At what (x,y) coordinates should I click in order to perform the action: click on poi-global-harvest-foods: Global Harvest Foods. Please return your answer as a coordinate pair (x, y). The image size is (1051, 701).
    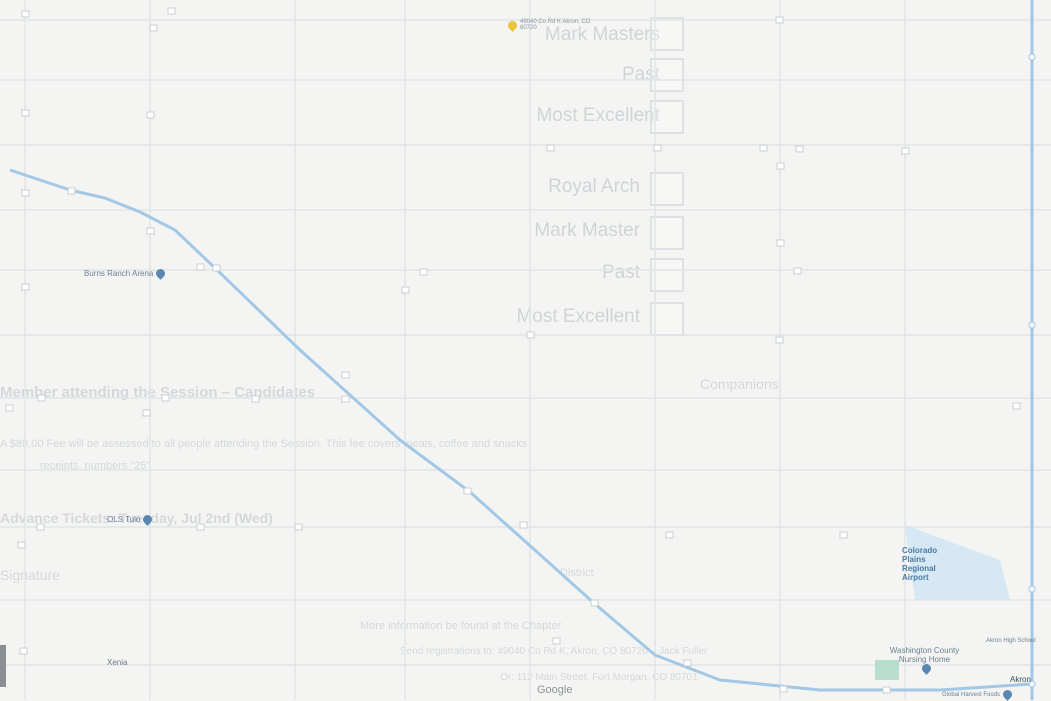
    Looking at the image, I should click on (978, 694).